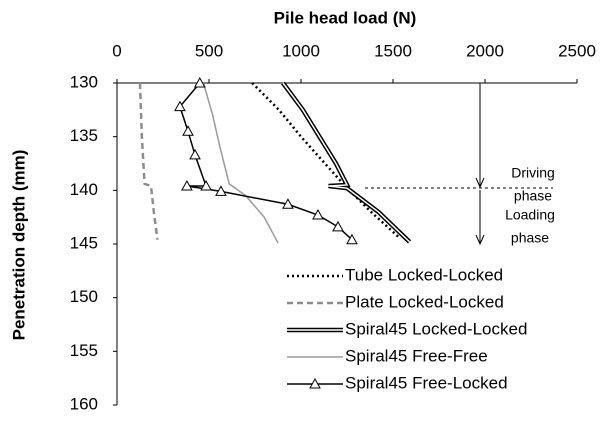 The image size is (609, 421). What do you see at coordinates (485, 50) in the screenshot?
I see `x-tick-label: 2000` at bounding box center [485, 50].